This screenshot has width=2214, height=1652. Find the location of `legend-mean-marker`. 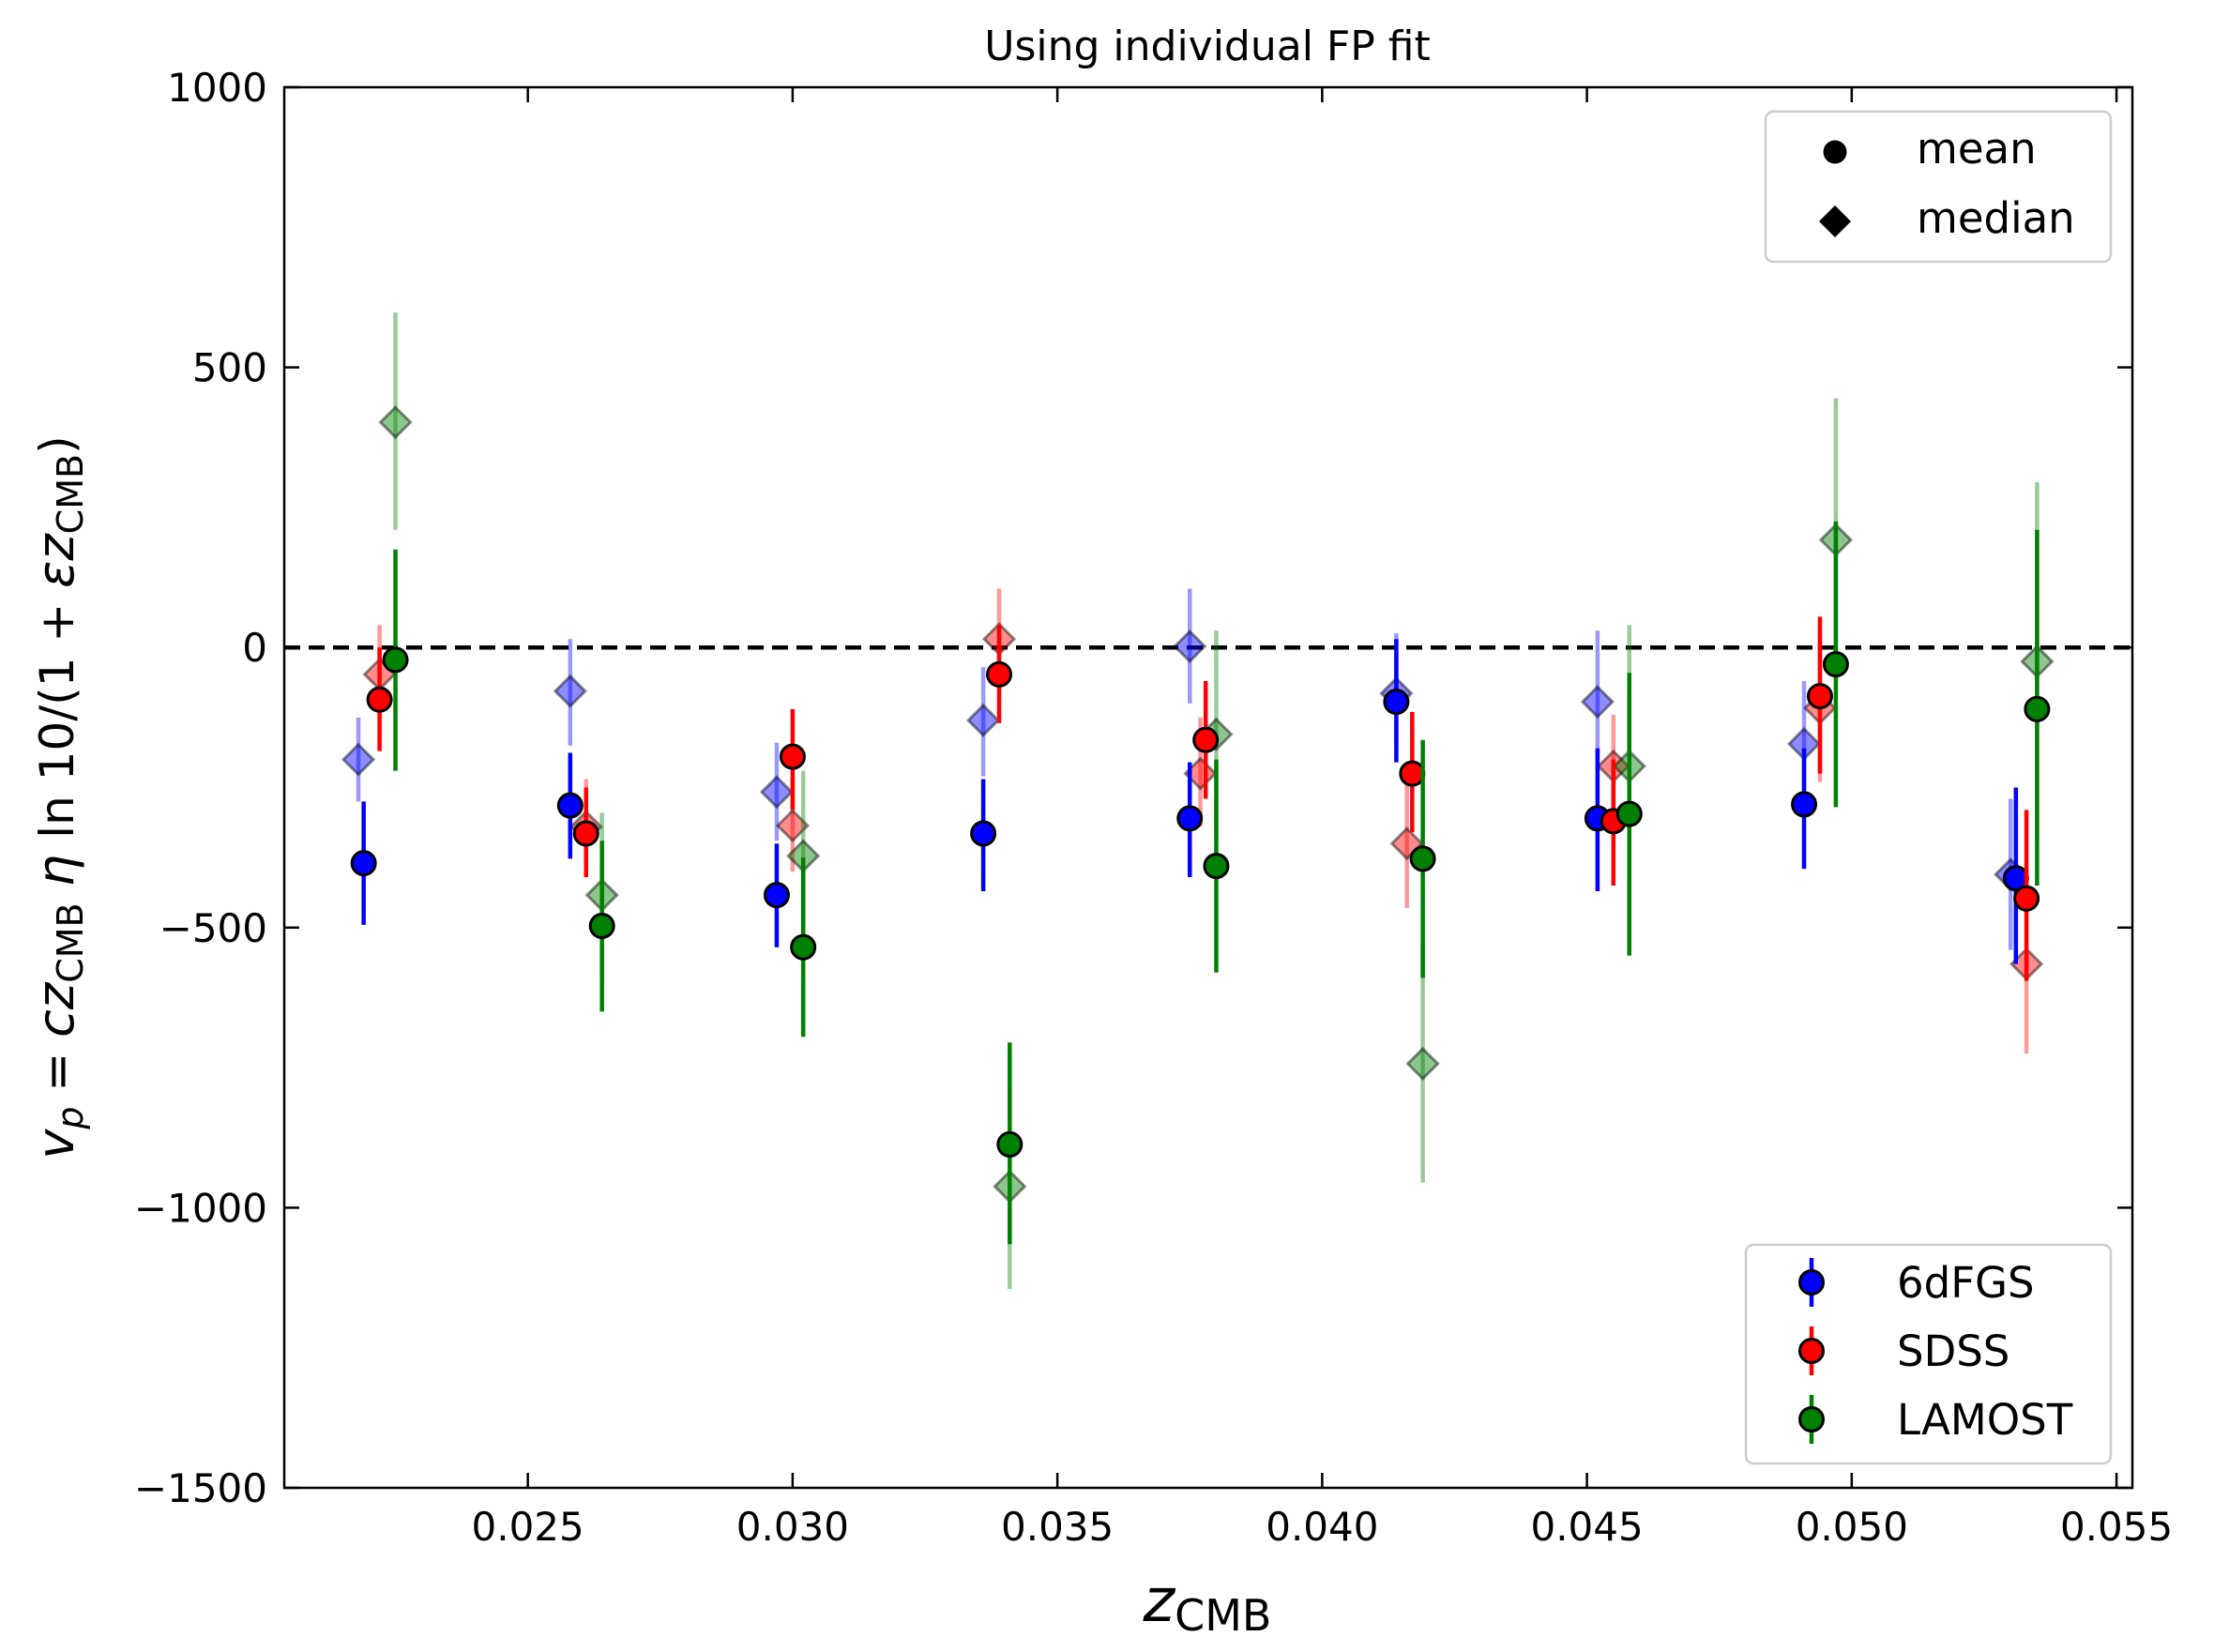

legend-mean-marker is located at coordinates (1835, 152).